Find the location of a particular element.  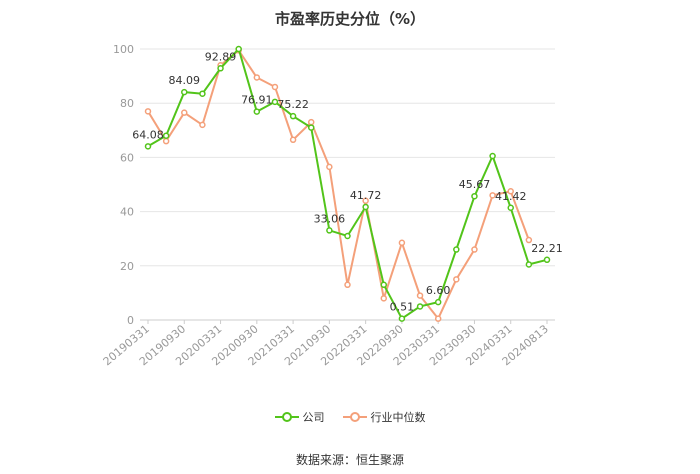

y-tick-label: 20 is located at coordinates (127, 266).